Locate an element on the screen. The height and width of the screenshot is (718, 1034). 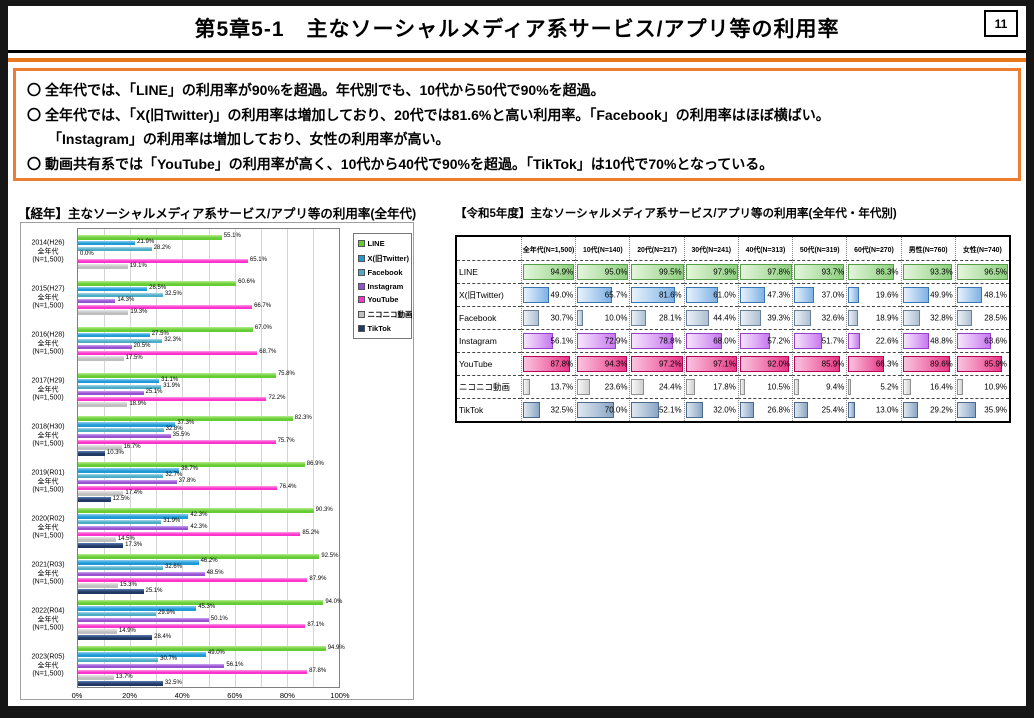
table-cell-value: 81.6% is located at coordinates (670, 295).